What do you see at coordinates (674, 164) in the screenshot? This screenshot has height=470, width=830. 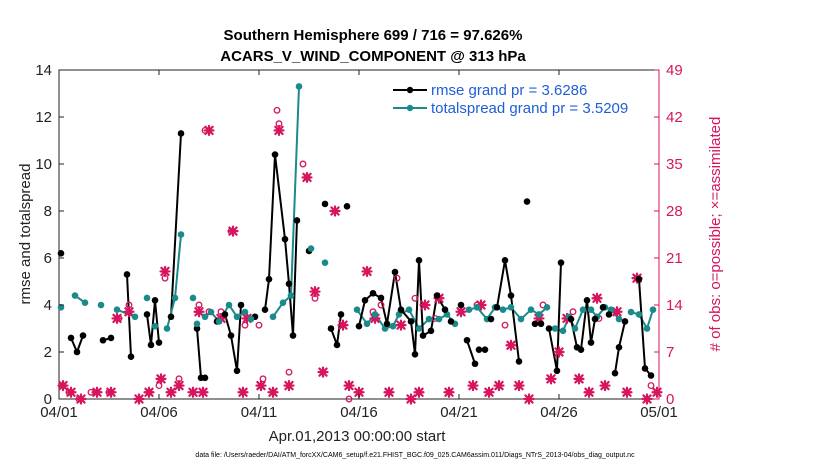 I see `y-right-tick-label: 35` at bounding box center [674, 164].